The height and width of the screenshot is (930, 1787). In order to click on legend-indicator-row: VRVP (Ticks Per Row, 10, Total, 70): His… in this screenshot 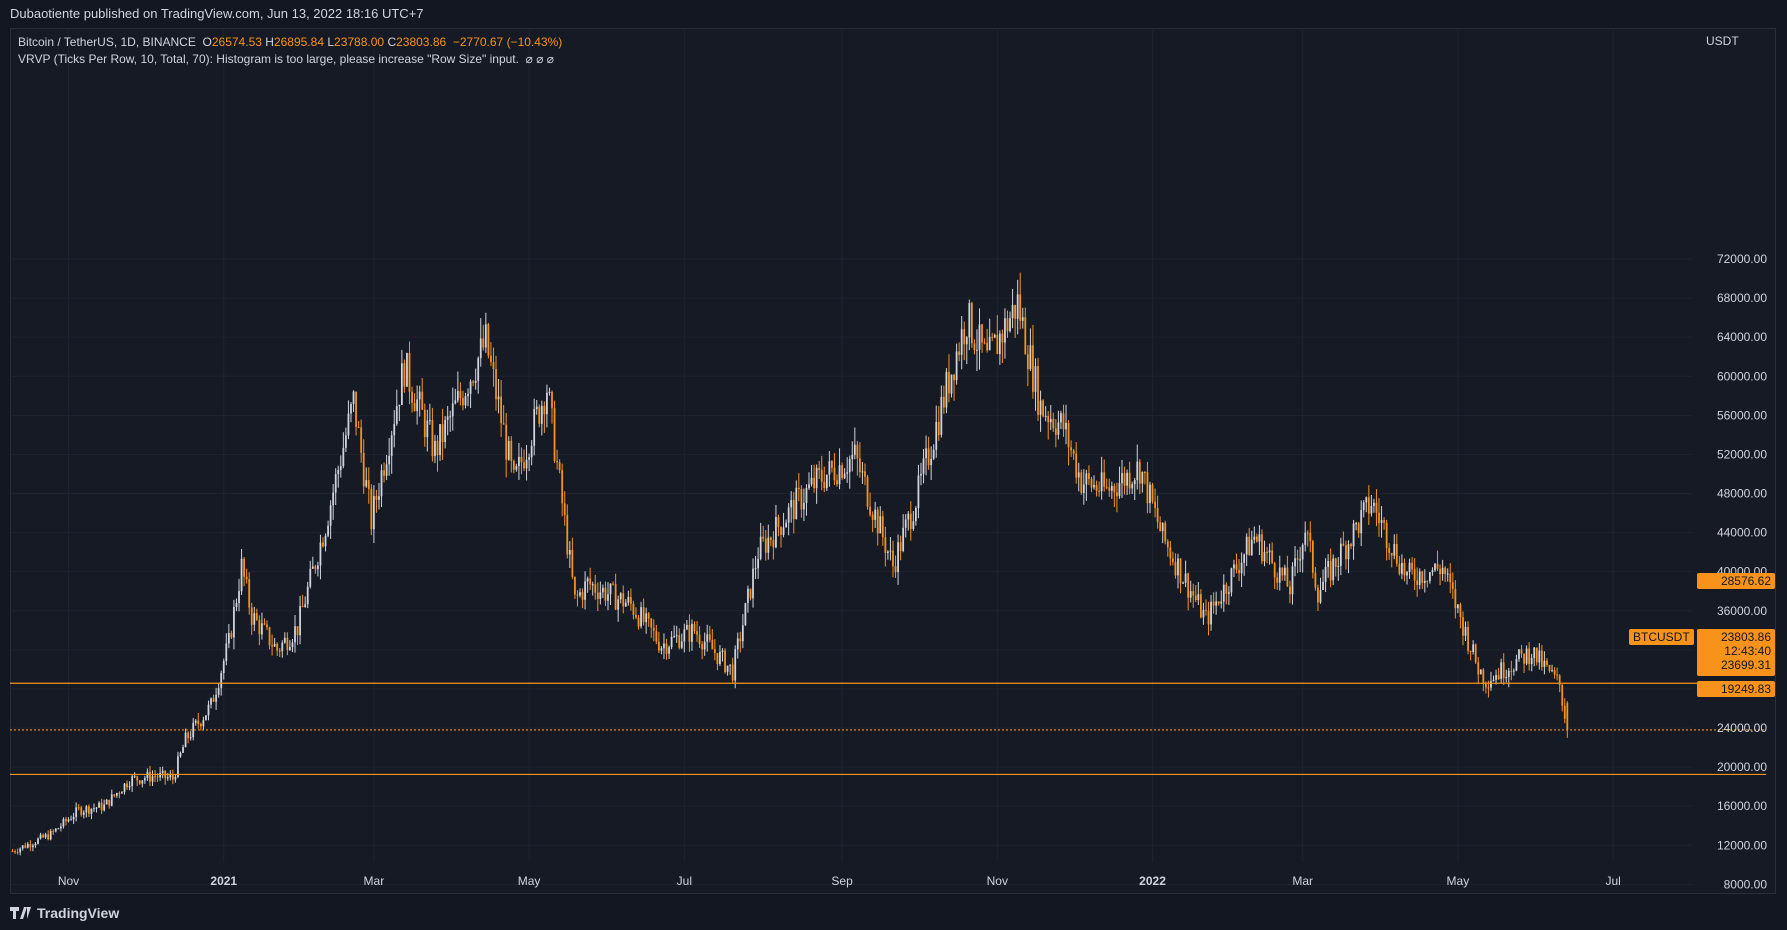, I will do `click(290, 59)`.